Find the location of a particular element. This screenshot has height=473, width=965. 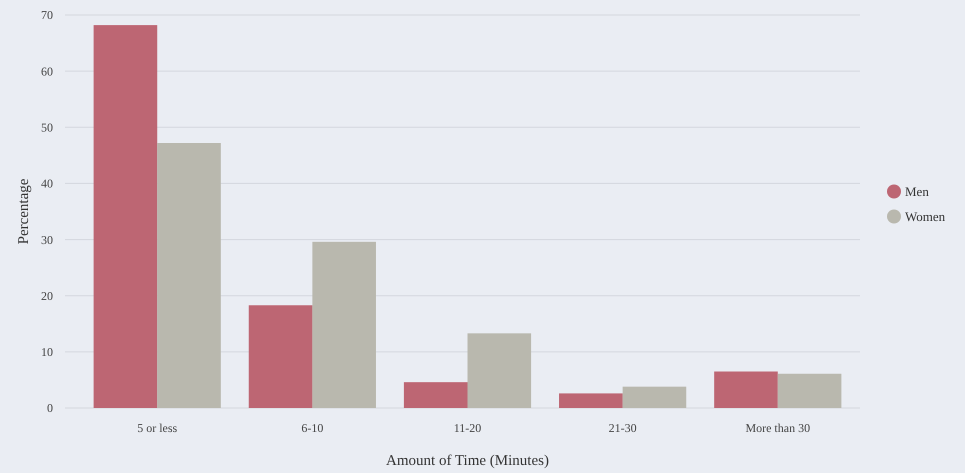

x-tick-label: 21-30 is located at coordinates (622, 428).